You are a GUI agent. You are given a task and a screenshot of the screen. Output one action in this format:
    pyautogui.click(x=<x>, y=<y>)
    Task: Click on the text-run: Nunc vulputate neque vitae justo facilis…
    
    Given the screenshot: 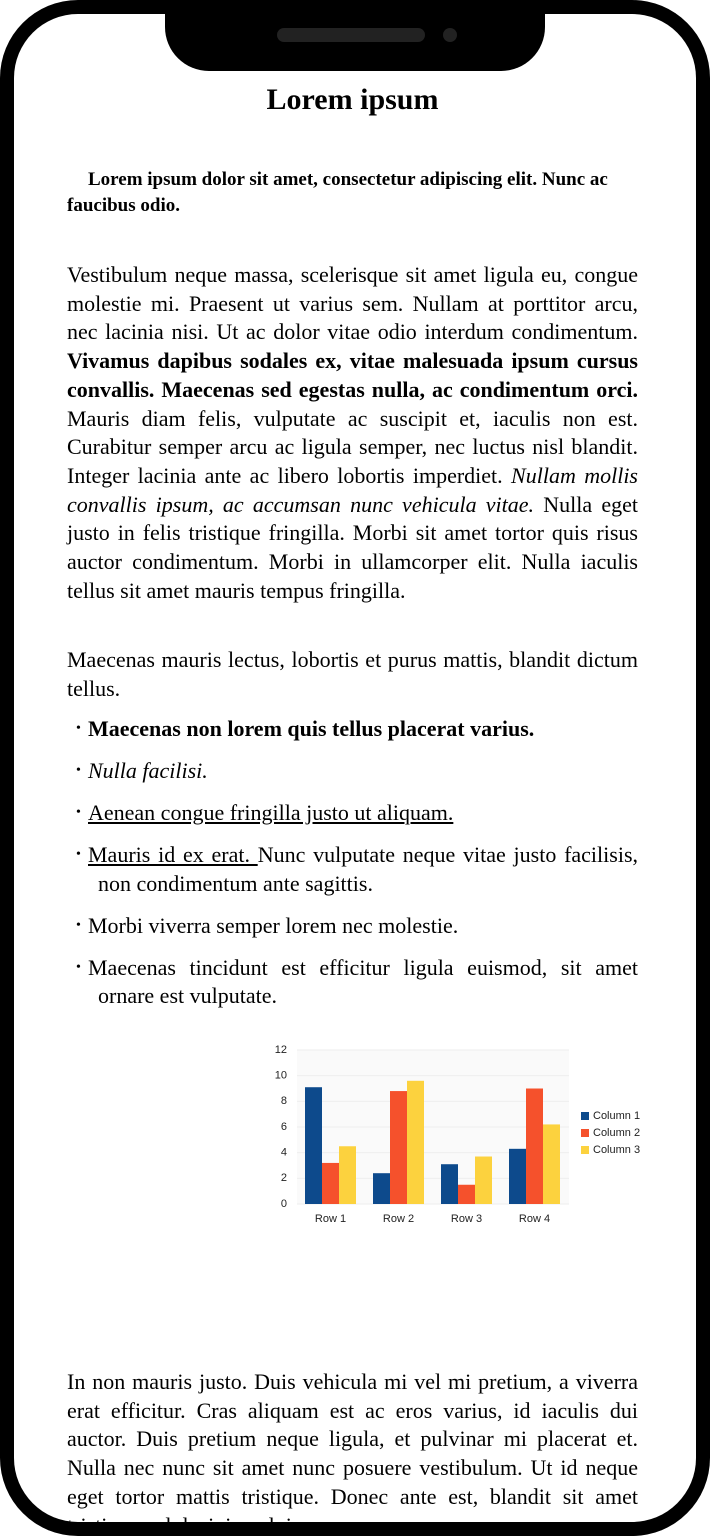 What is the action you would take?
    pyautogui.click(x=368, y=869)
    